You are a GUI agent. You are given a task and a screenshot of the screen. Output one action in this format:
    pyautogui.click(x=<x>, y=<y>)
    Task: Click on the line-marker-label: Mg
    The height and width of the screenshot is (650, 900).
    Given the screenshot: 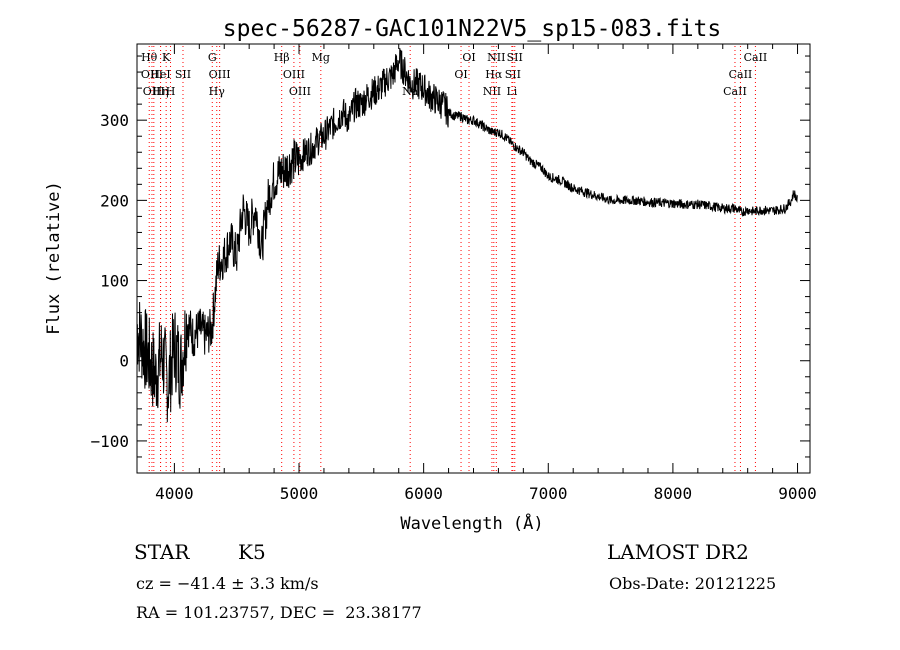 What is the action you would take?
    pyautogui.click(x=321, y=57)
    